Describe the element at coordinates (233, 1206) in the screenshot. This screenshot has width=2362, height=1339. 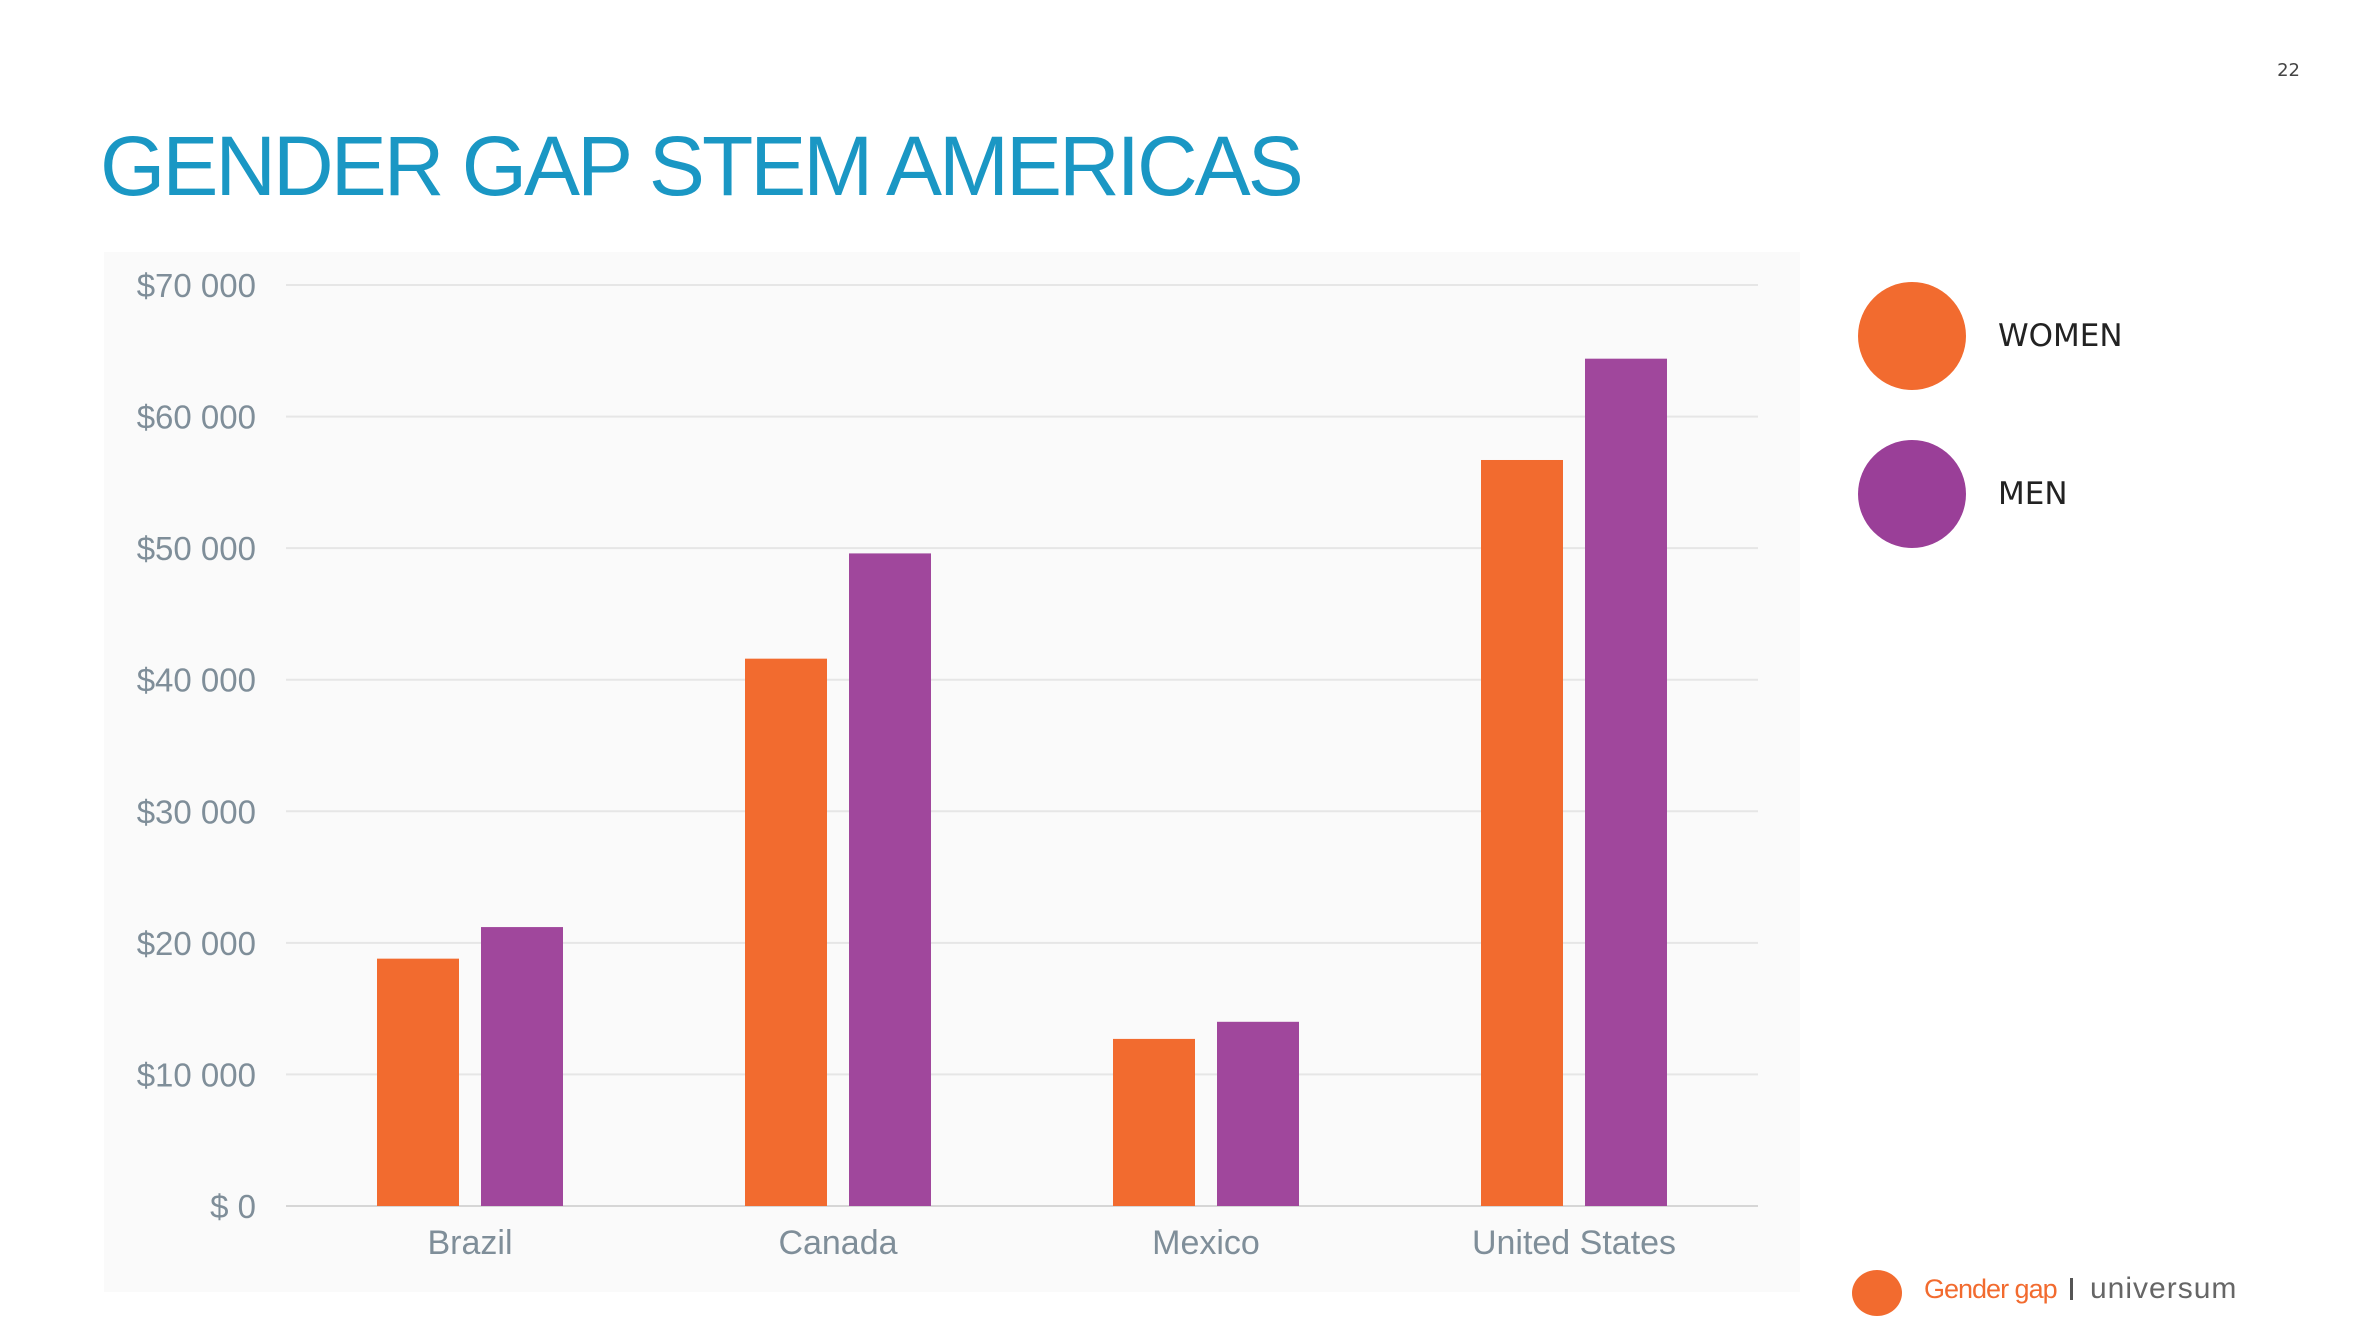
I see `y-tick-label: $ 0` at that location.